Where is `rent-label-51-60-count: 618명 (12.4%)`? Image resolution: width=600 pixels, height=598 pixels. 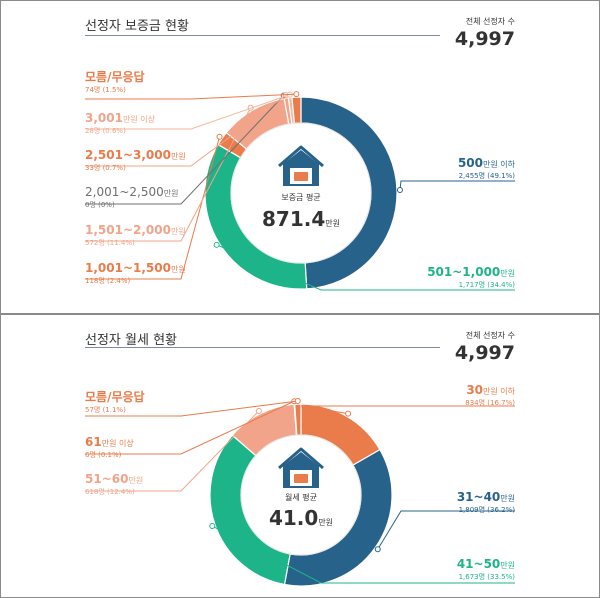 rent-label-51-60-count: 618명 (12.4%) is located at coordinates (110, 492).